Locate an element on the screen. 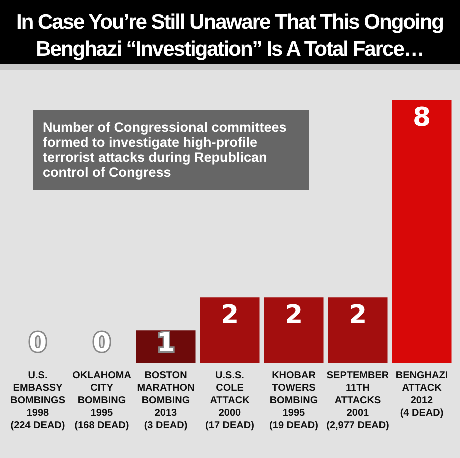 The width and height of the screenshot is (460, 458). x-tick-label: OKLAHOMA CITY BOMBING 1995 (168 DEAD) is located at coordinates (102, 401).